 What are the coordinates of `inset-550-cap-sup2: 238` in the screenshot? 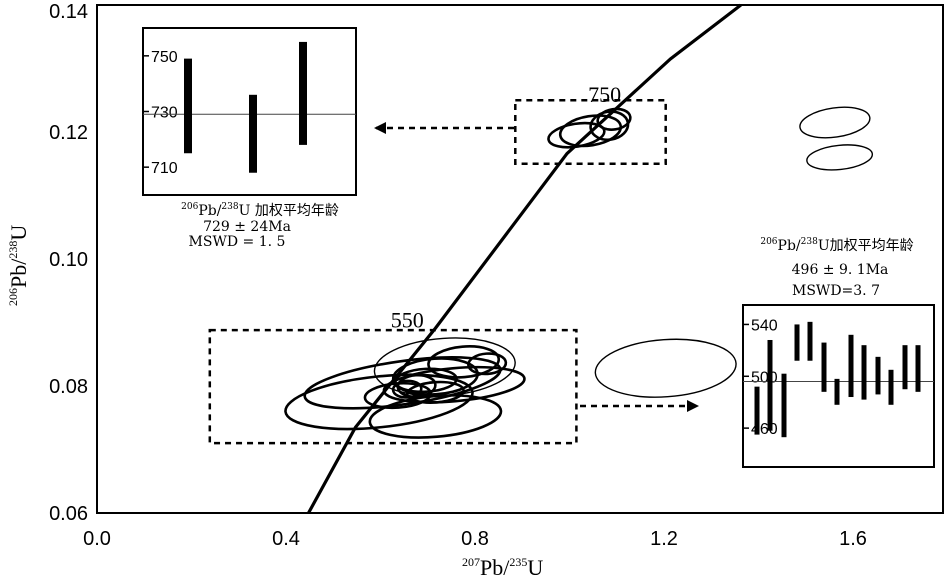 It's located at (809, 242).